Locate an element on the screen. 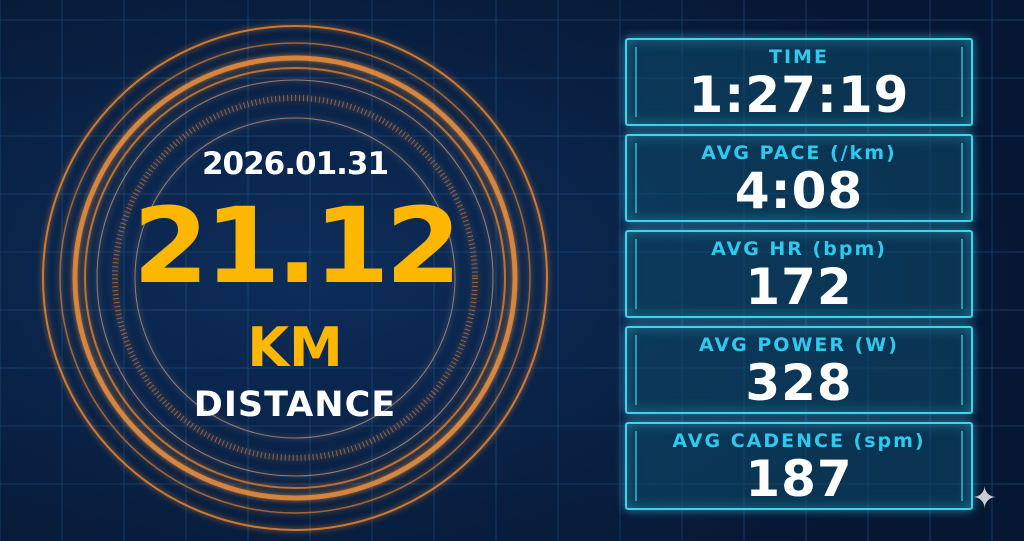 The image size is (1024, 541). stat-panel-hr: AVG HR (bpm) 172 is located at coordinates (799, 274).